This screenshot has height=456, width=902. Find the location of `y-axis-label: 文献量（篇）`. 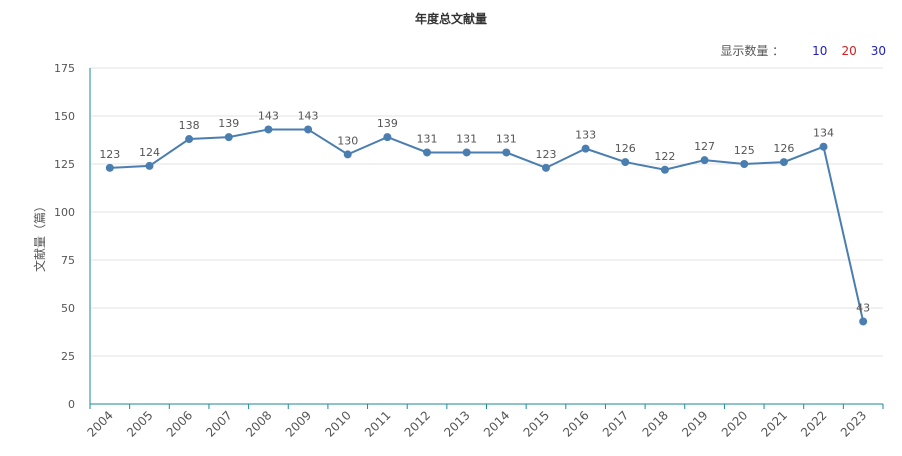

y-axis-label: 文献量（篇） is located at coordinates (39, 236).